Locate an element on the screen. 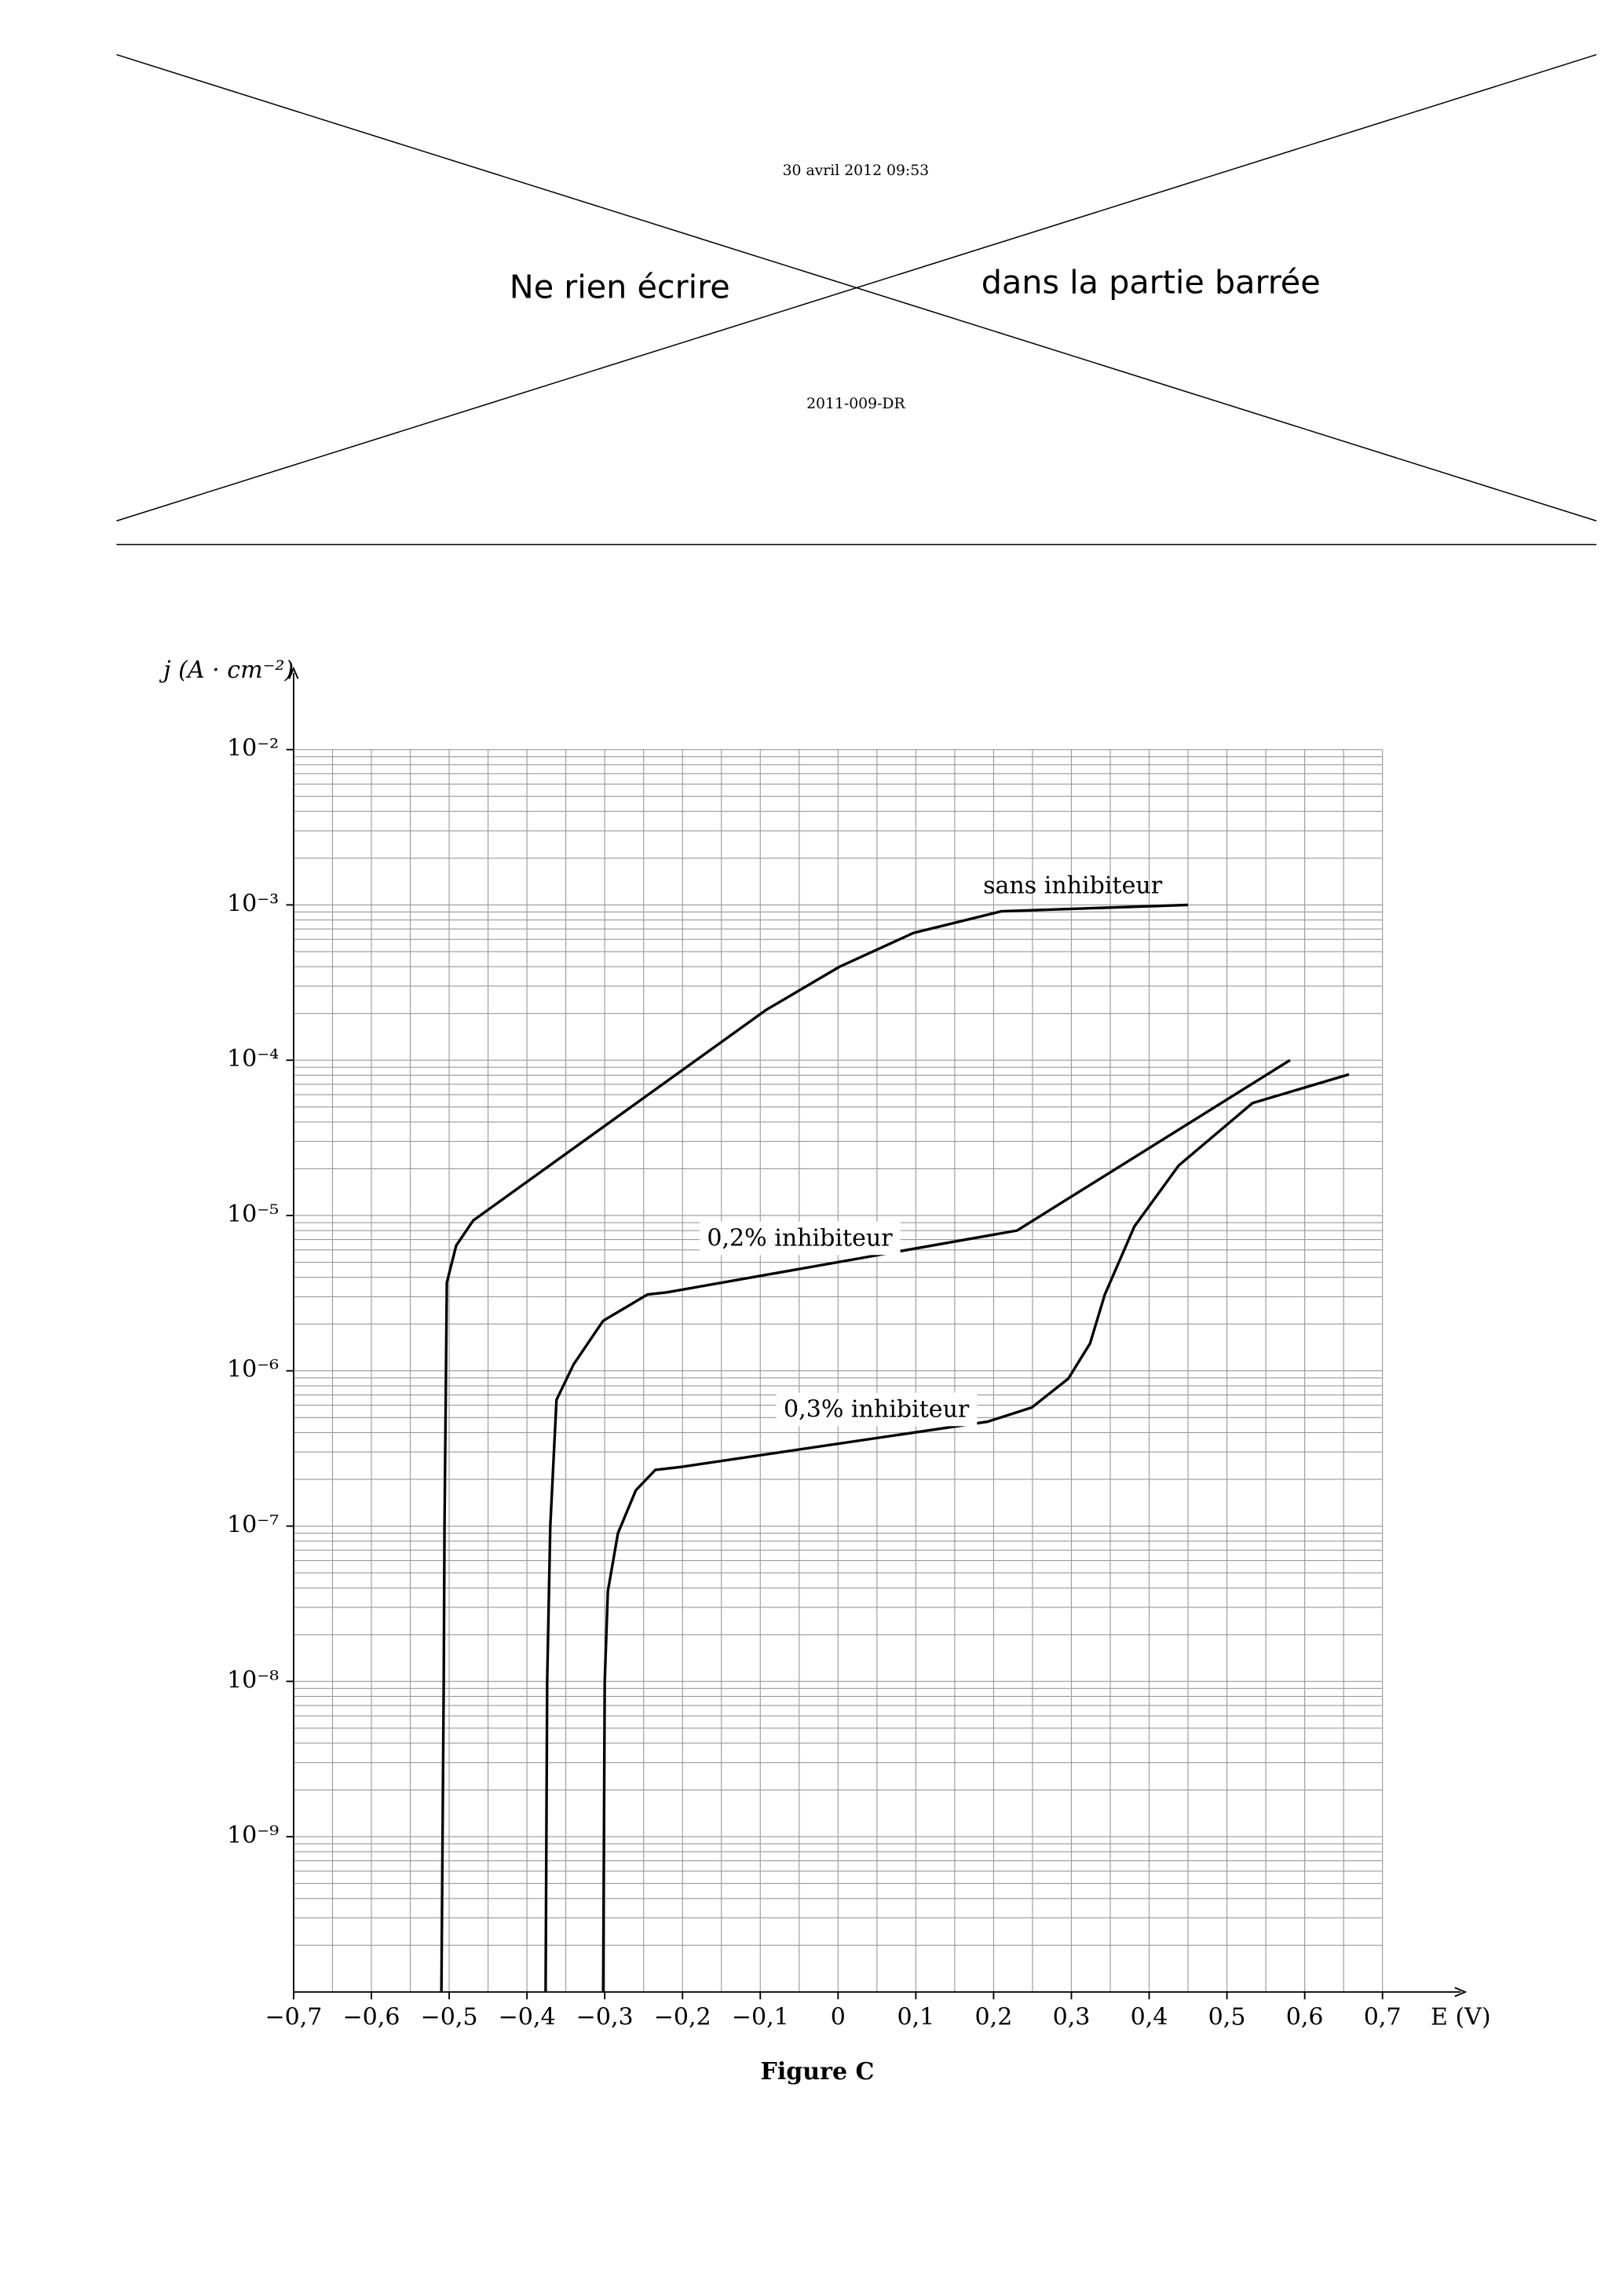  x-tick-label: −0,3 is located at coordinates (605, 2017).